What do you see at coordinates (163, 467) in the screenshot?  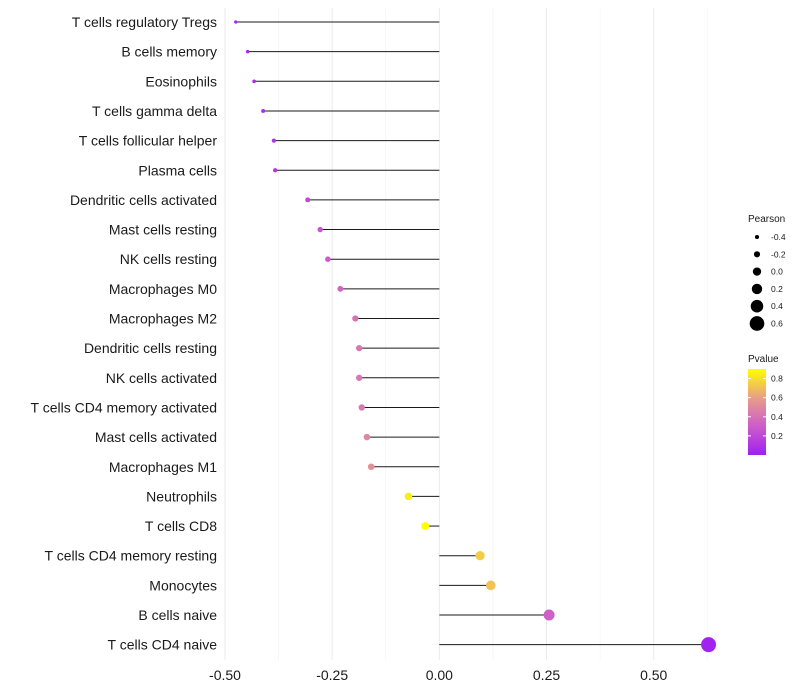 I see `category-label: Macrophages M1` at bounding box center [163, 467].